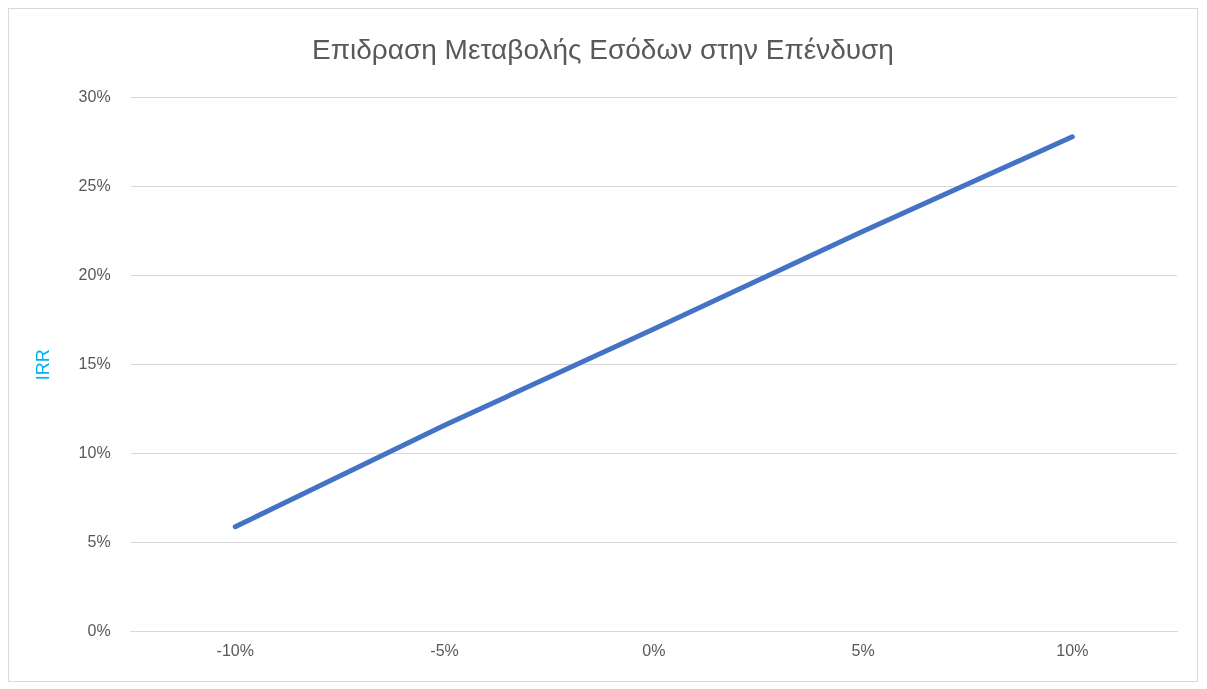 Image resolution: width=1207 pixels, height=689 pixels. Describe the element at coordinates (94, 97) in the screenshot. I see `y-tick-label: 30%` at that location.